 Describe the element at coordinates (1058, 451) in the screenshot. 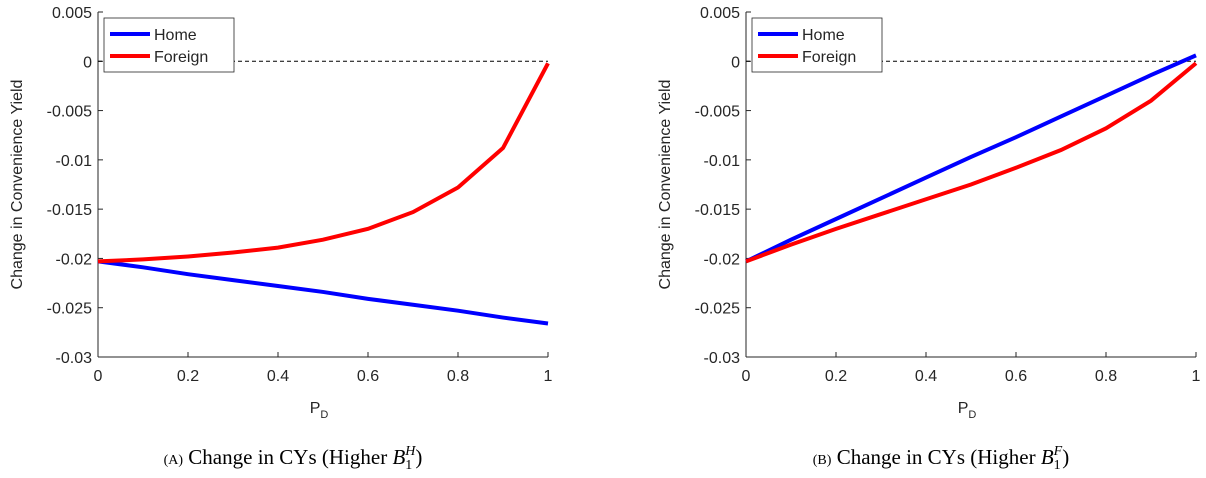

I see `caption-superscript: F` at that location.